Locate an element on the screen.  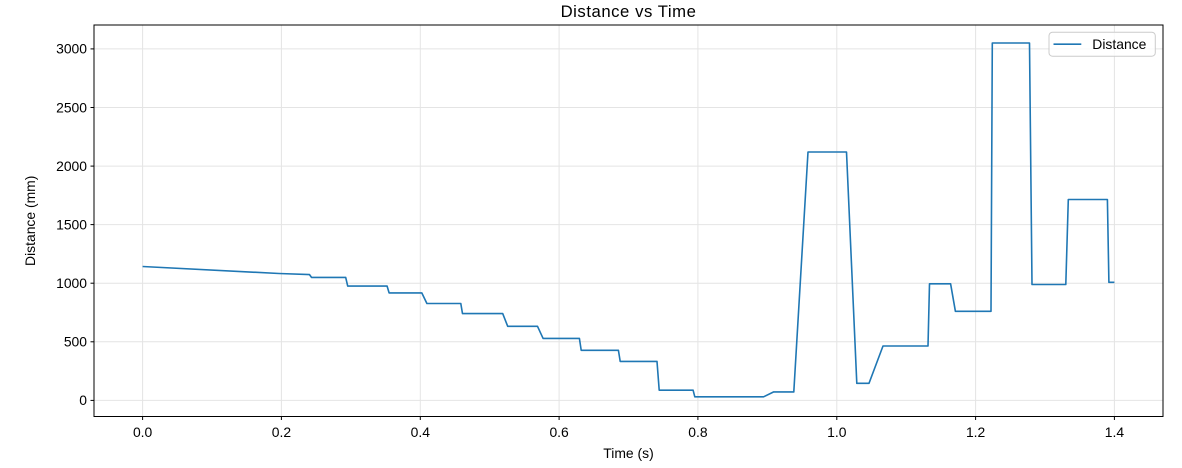
svg-text: 1.0 is located at coordinates (837, 432).